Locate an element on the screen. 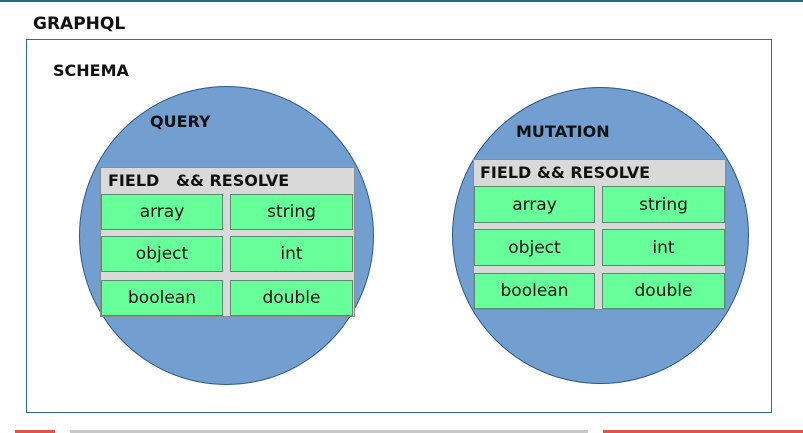 The image size is (803, 433). query-cell-array: array is located at coordinates (162, 212).